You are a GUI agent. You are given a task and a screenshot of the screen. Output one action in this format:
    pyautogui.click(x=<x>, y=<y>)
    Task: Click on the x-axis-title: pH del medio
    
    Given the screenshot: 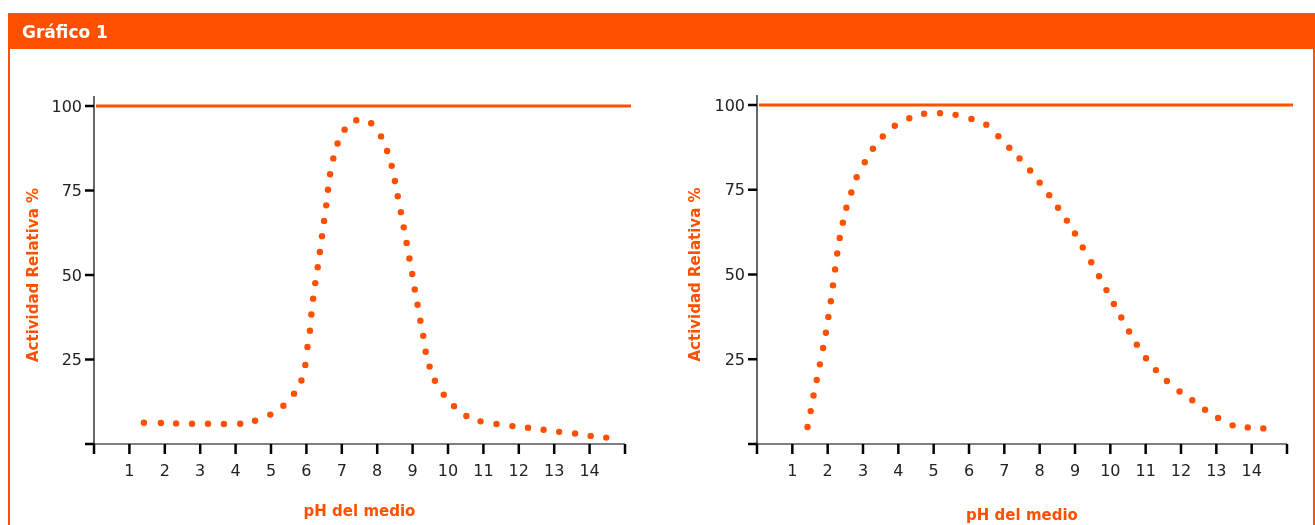 What is the action you would take?
    pyautogui.click(x=1022, y=515)
    